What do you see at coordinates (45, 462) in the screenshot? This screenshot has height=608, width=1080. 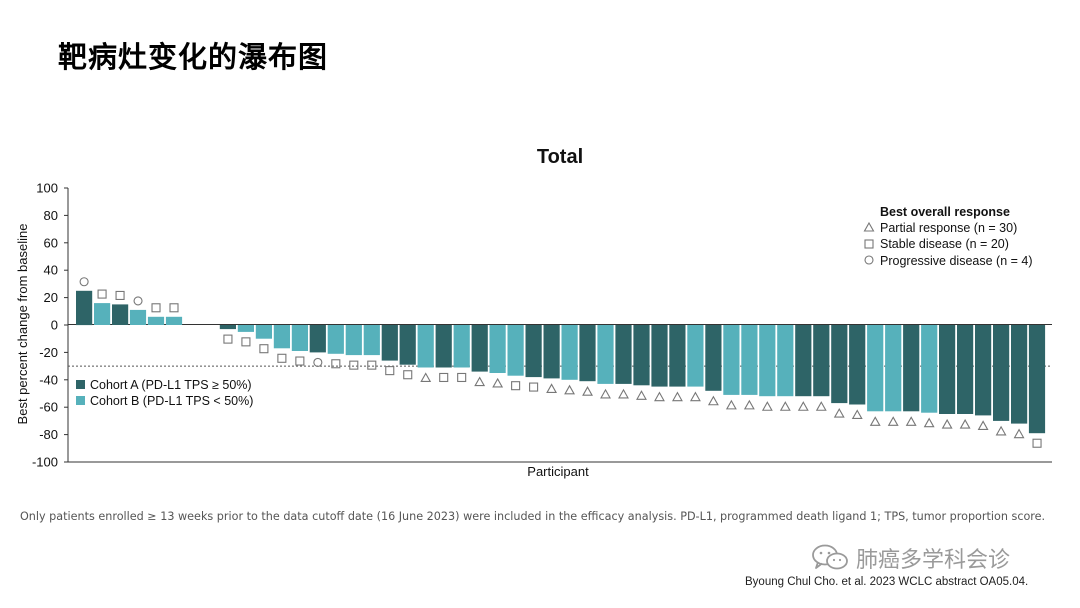 I see `y-tick-label: -100` at bounding box center [45, 462].